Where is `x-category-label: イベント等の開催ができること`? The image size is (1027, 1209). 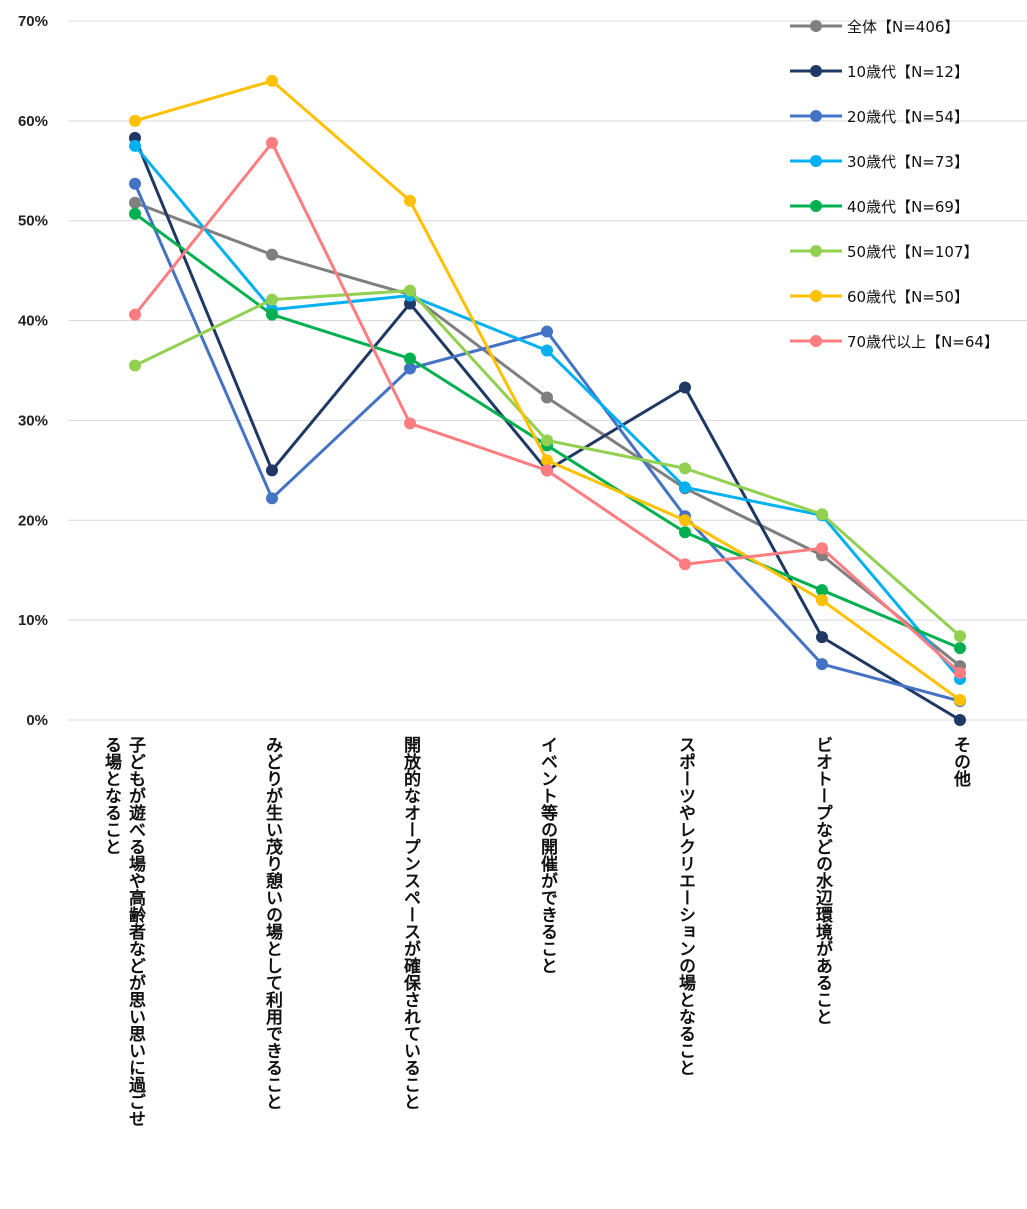
x-category-label: イベント等の開催ができること is located at coordinates (547, 855).